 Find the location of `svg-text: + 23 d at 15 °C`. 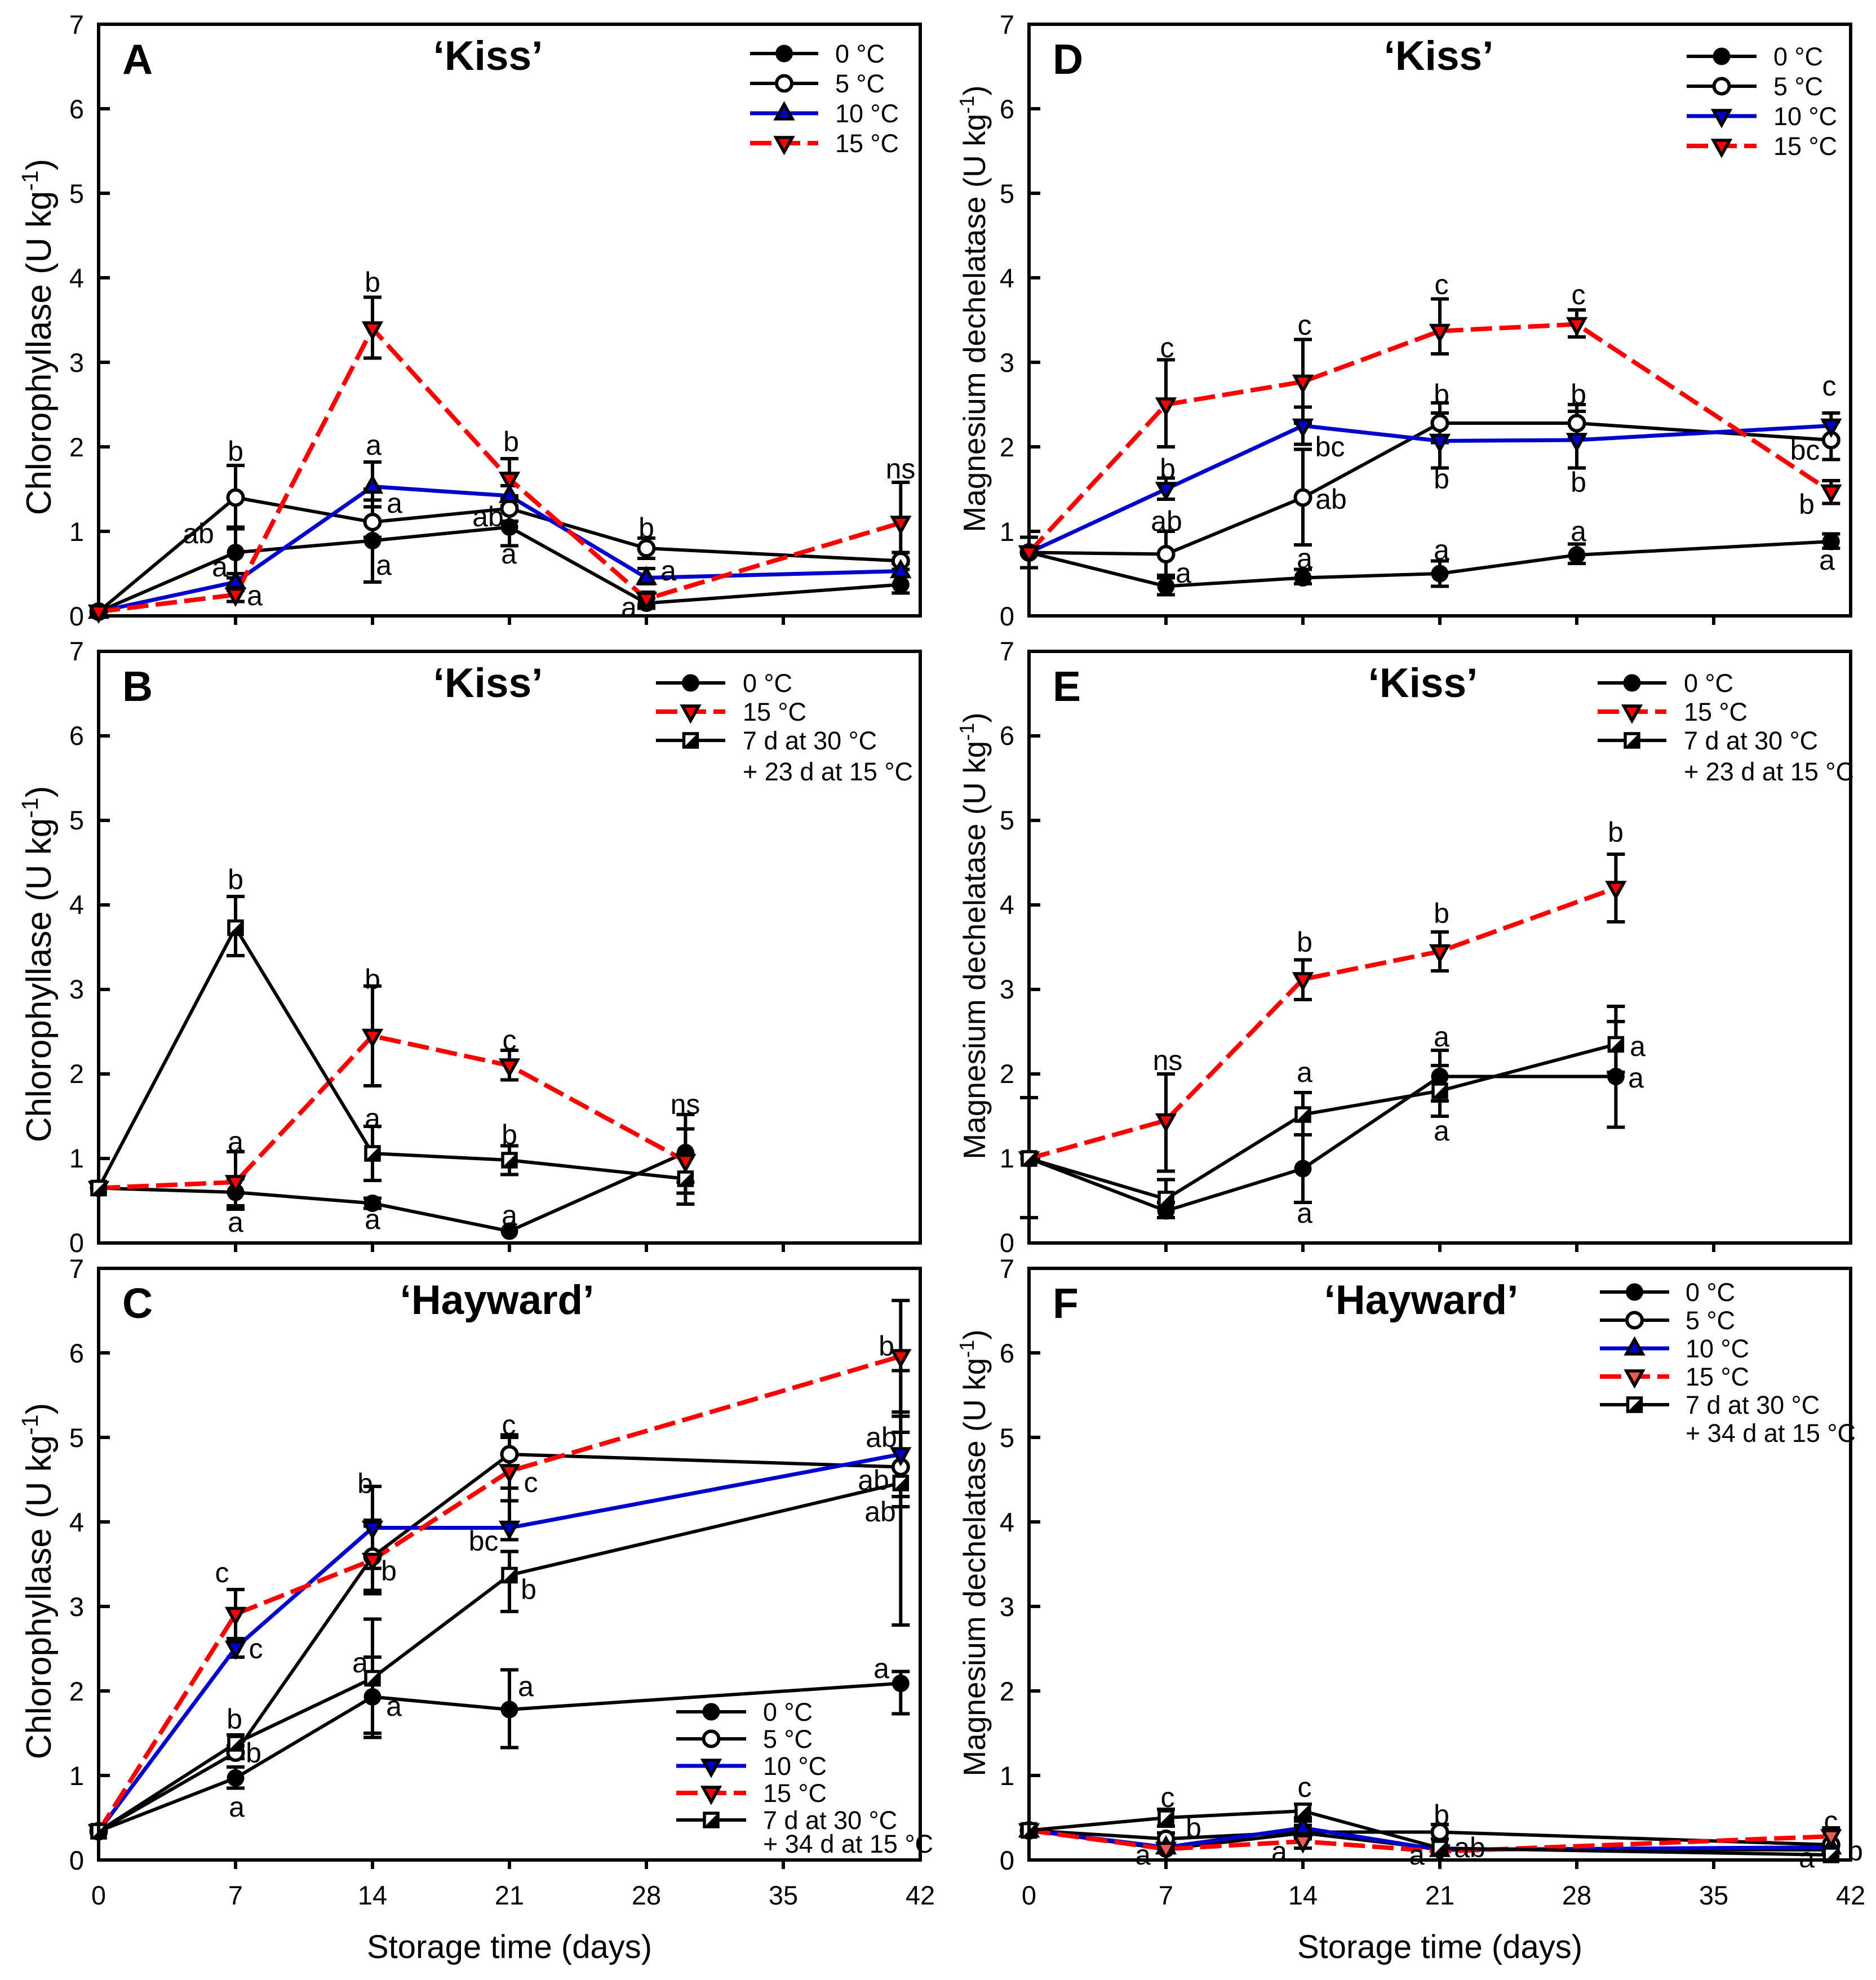

svg-text: + 23 d at 15 °C is located at coordinates (1769, 771).